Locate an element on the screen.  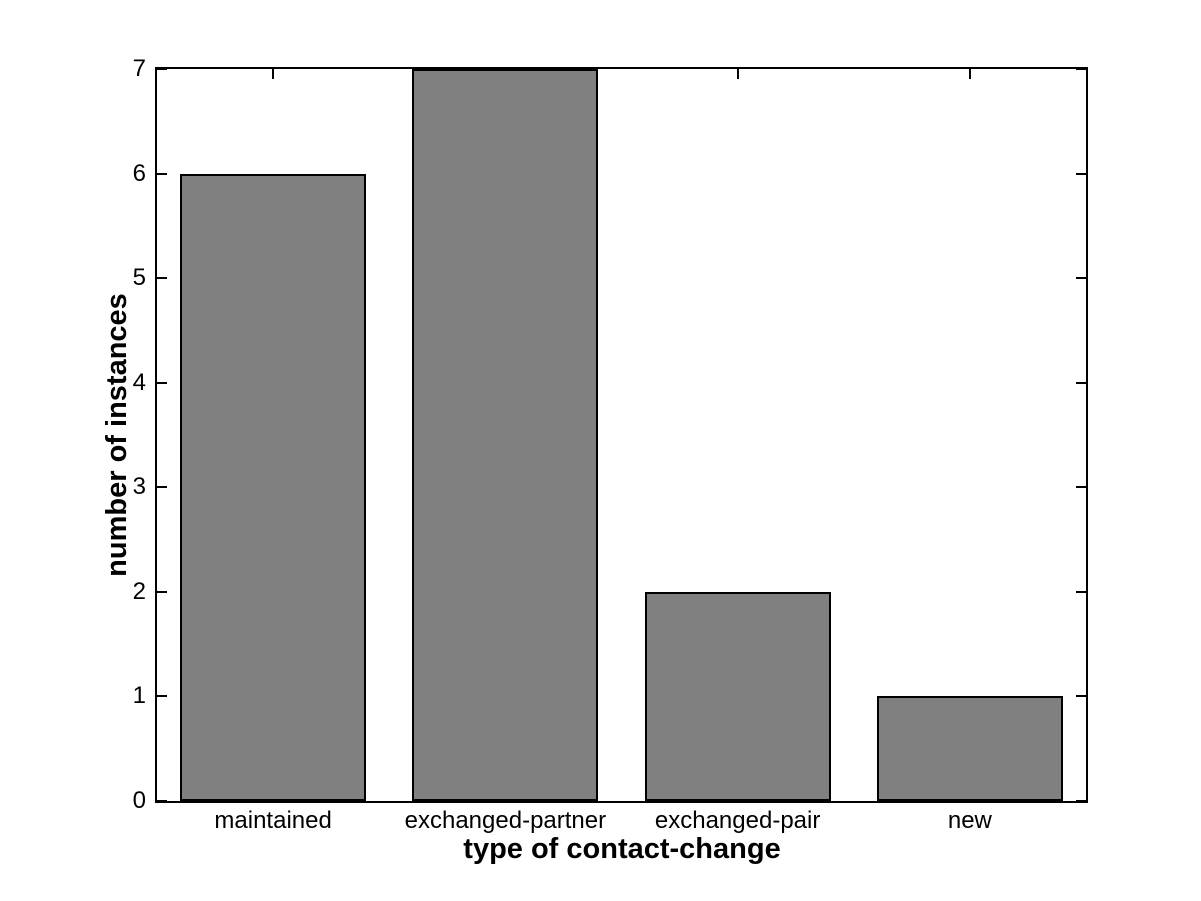
x-tick-label-maintained: maintained is located at coordinates (273, 820).